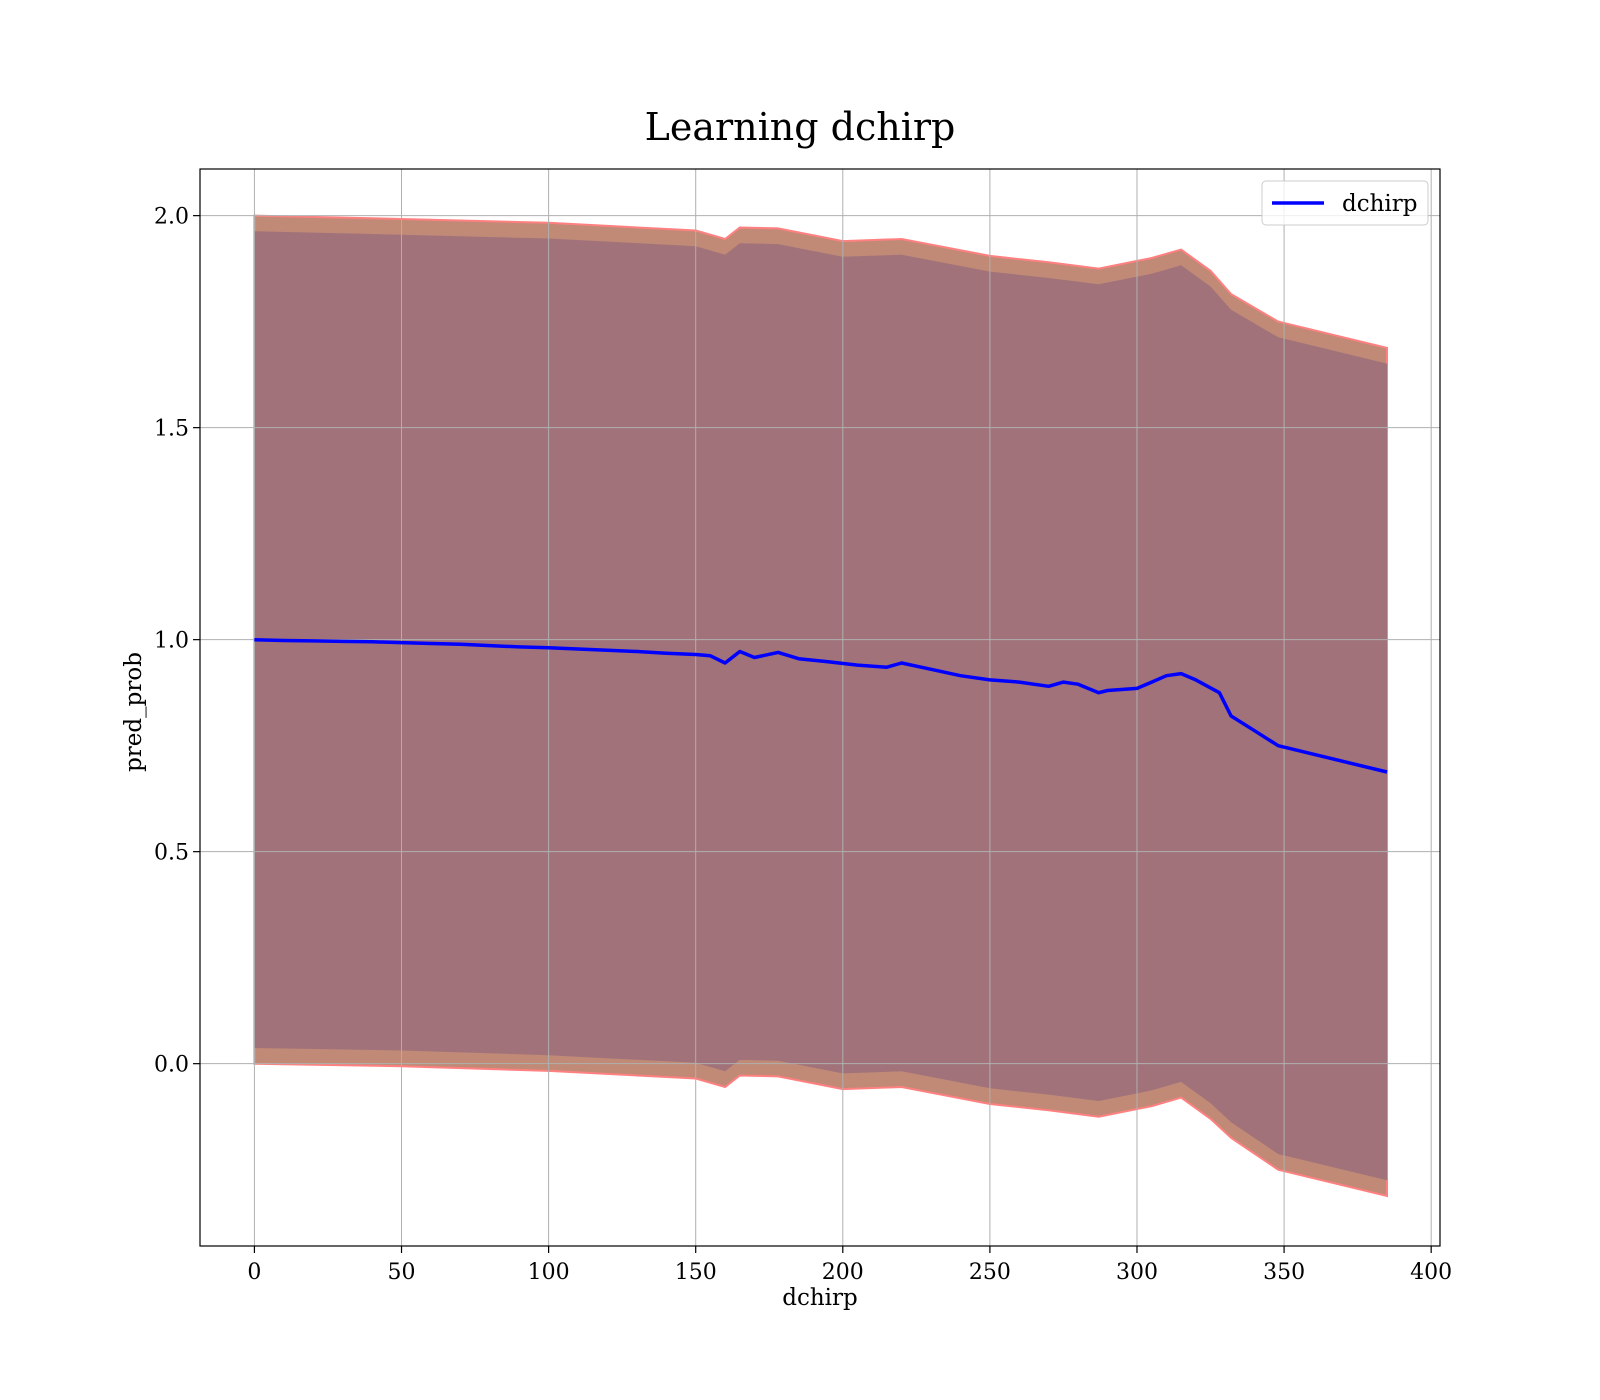 The height and width of the screenshot is (1400, 1600). I want to click on x-tick-label: 400, so click(1431, 1272).